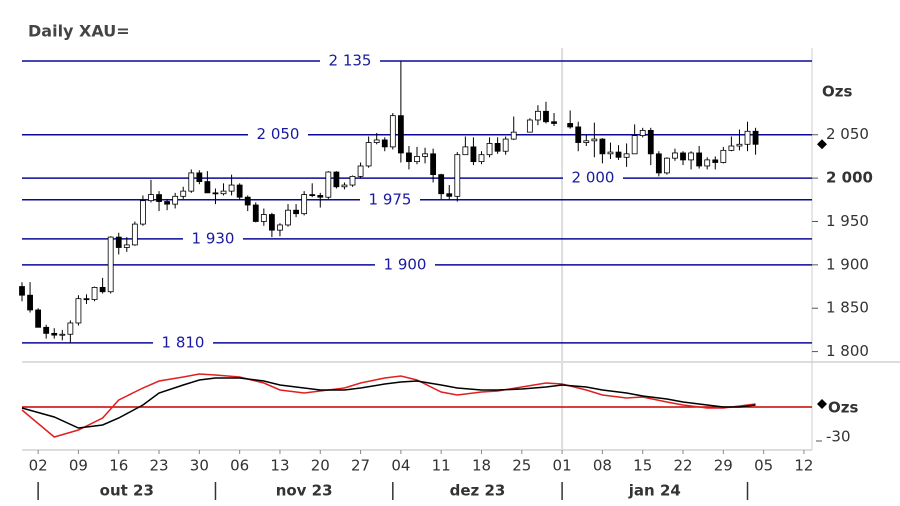 This screenshot has height=506, width=900. I want to click on x-tick-label: 09, so click(78, 466).